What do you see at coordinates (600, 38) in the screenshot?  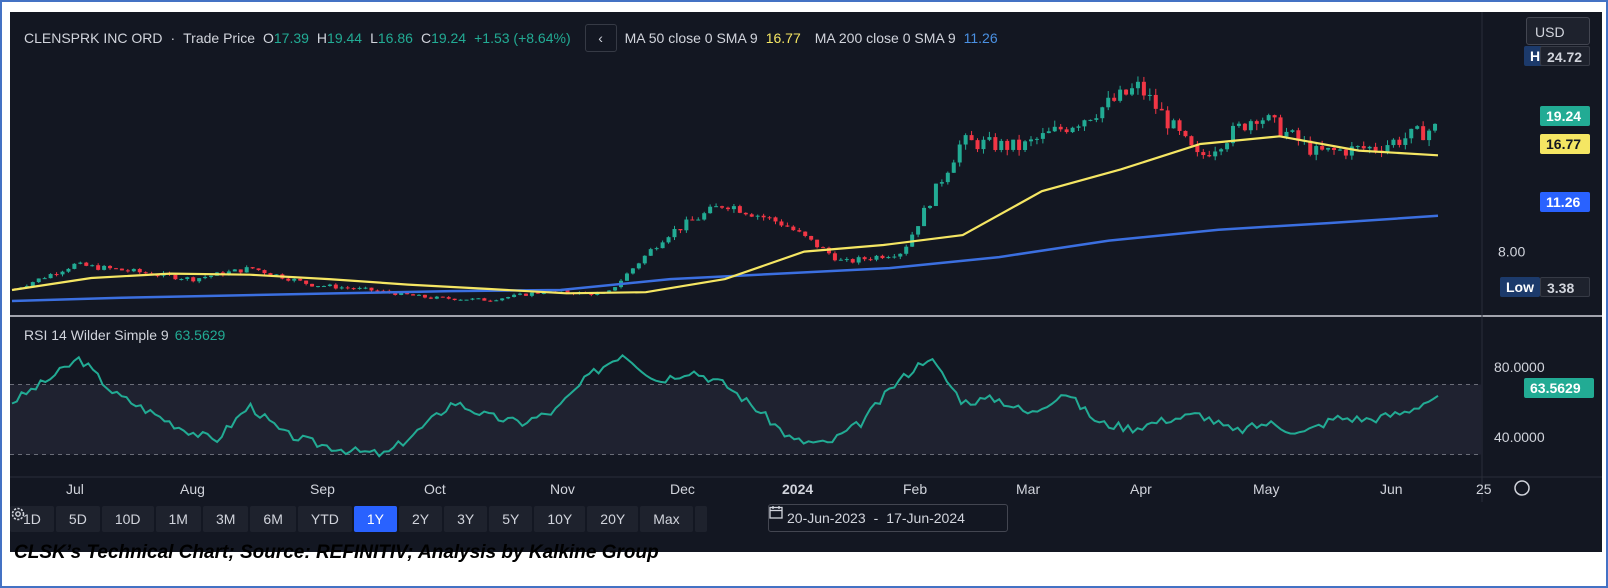 I see `collapse-legend-button: ‹` at bounding box center [600, 38].